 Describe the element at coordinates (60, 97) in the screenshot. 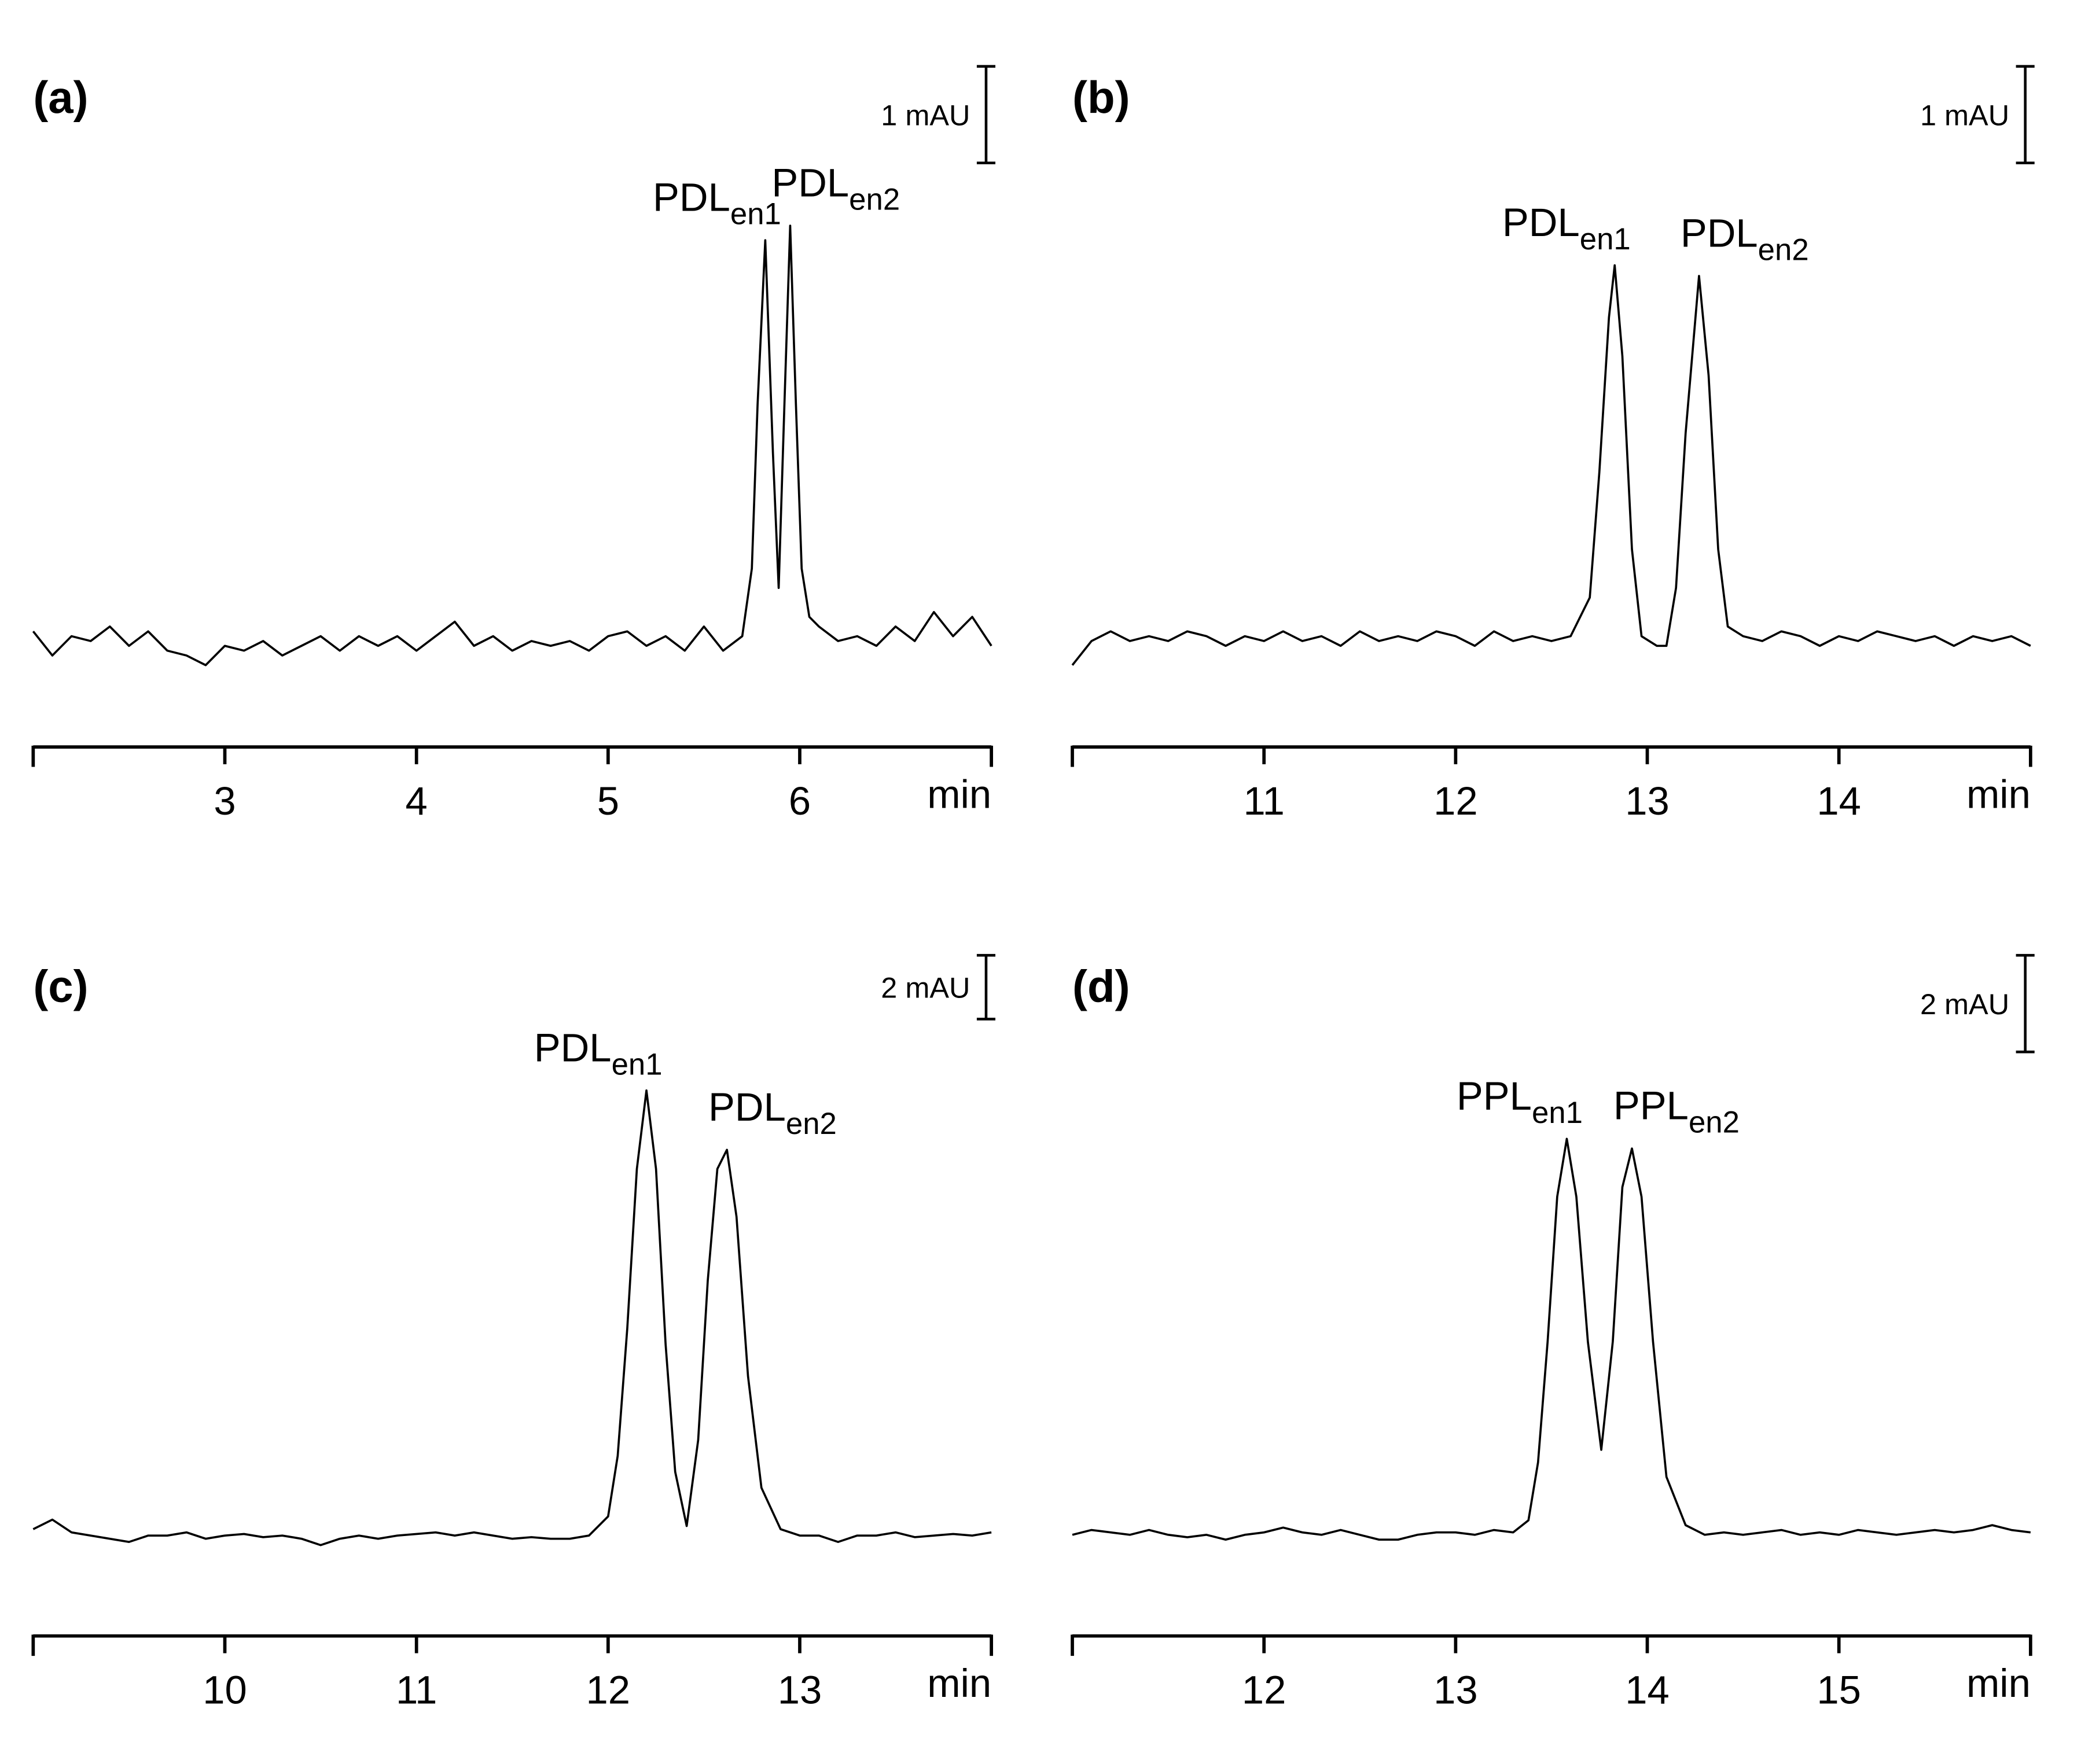

I see `panel-label: (a)` at that location.